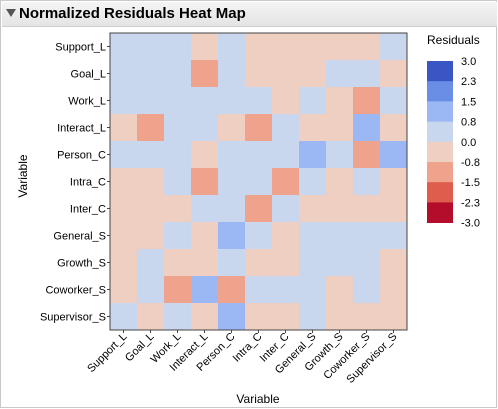  What do you see at coordinates (367, 74) in the screenshot?
I see `heat-cell-Goal_L-Coworker_S` at bounding box center [367, 74].